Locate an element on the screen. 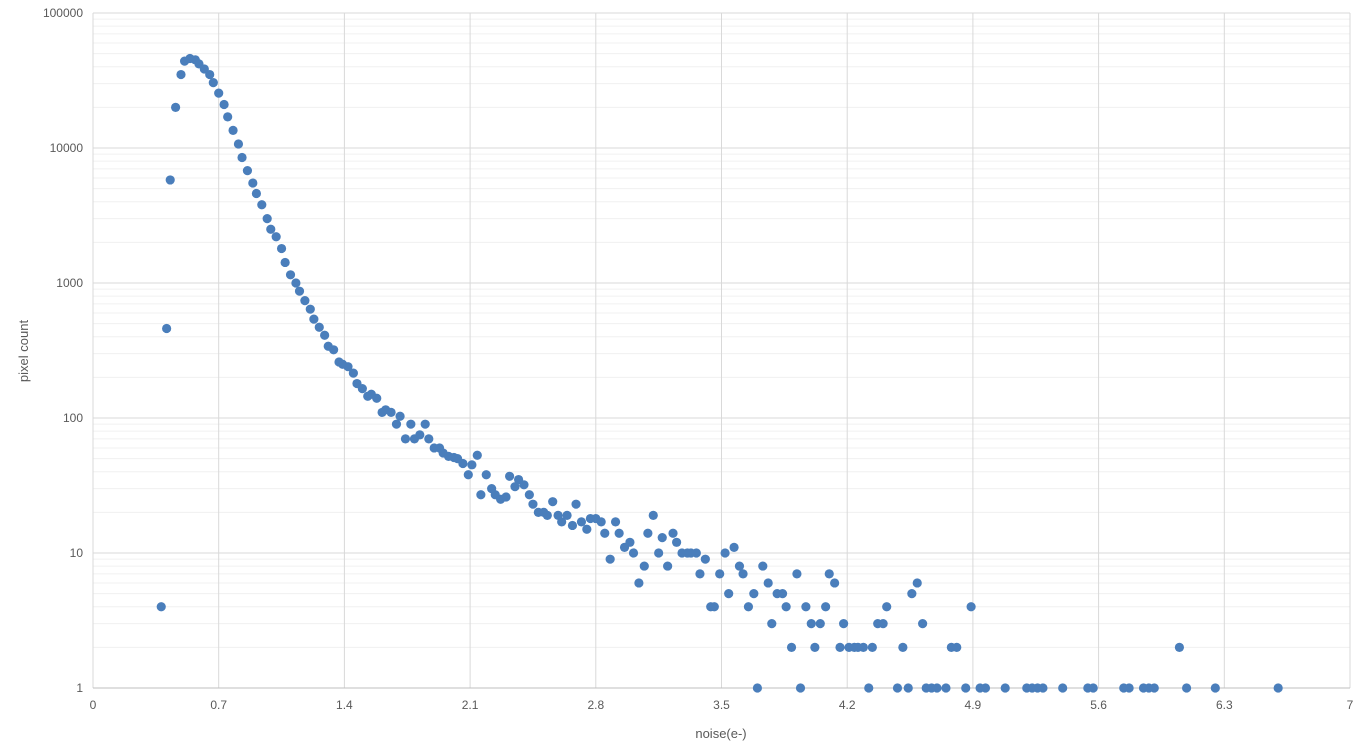 This screenshot has height=752, width=1361. x-tick-label: 2.1 is located at coordinates (470, 705).